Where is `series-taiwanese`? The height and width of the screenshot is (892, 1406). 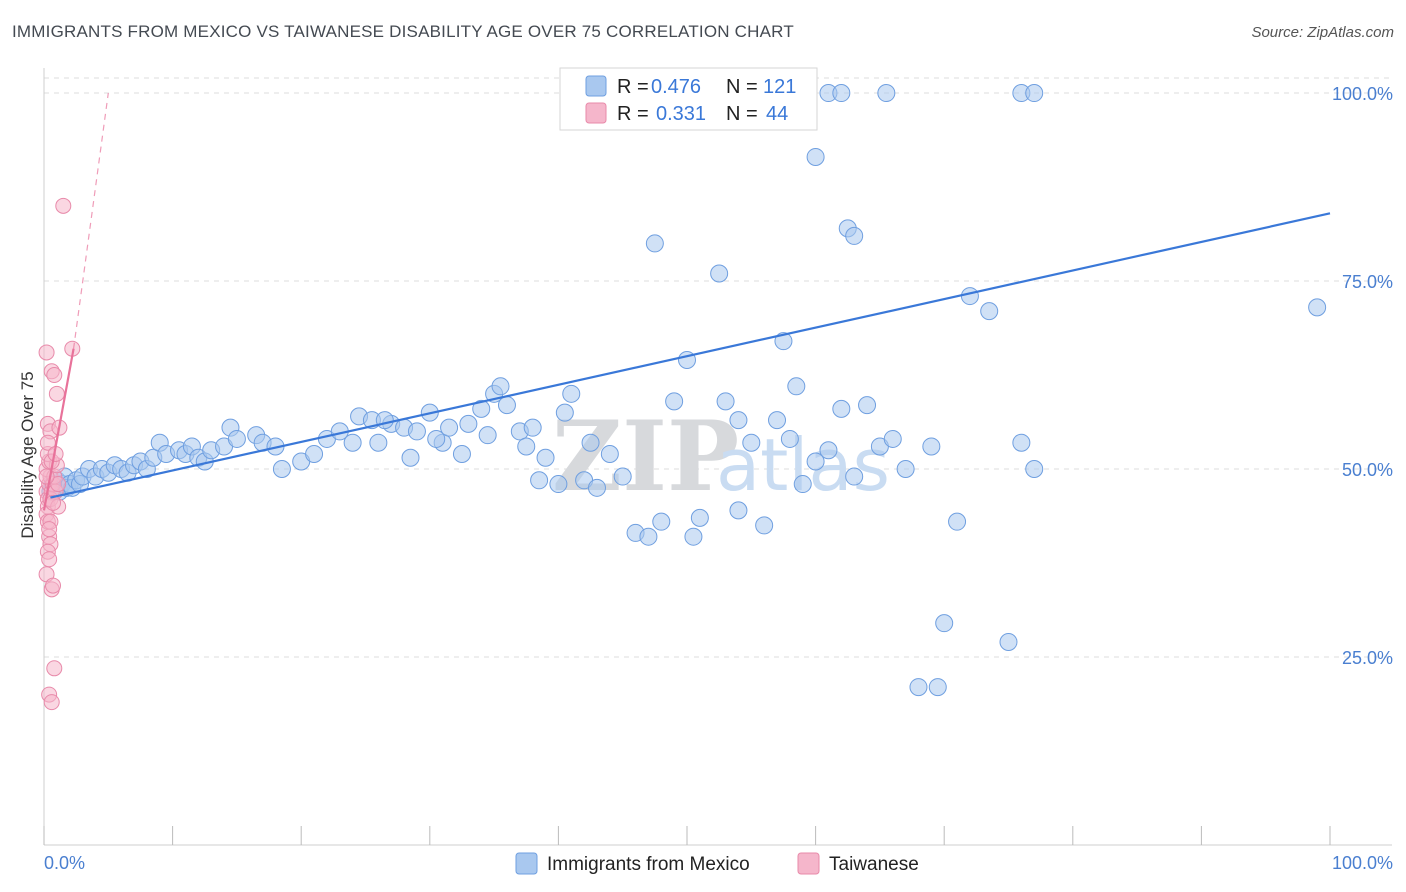 series-taiwanese is located at coordinates (59, 454).